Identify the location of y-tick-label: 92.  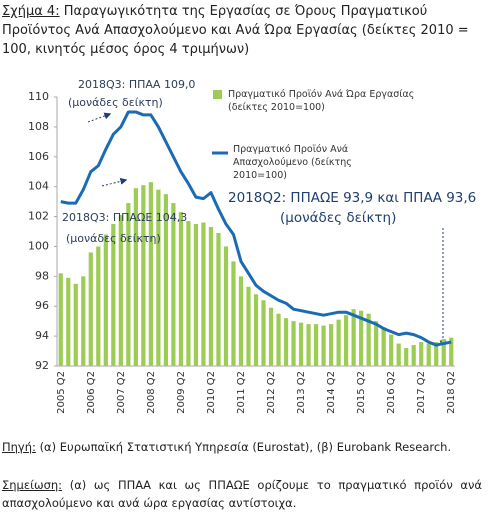
(42, 365).